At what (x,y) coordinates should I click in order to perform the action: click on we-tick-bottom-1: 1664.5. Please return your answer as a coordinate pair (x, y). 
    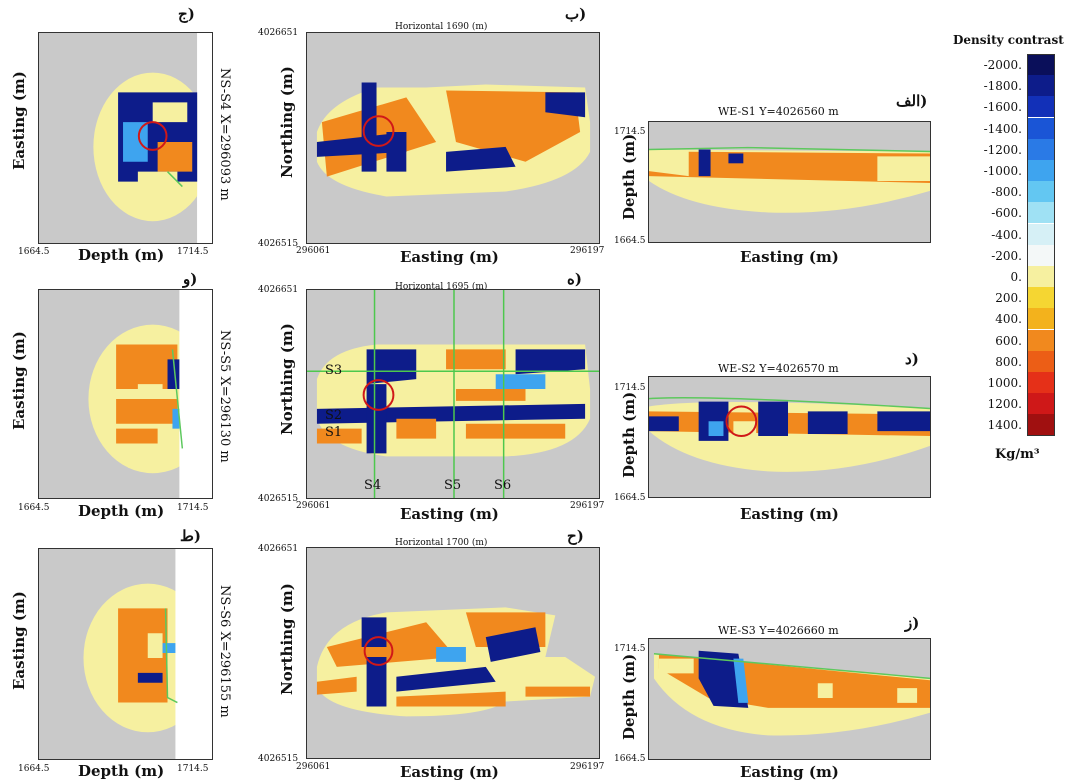
    Looking at the image, I should click on (630, 241).